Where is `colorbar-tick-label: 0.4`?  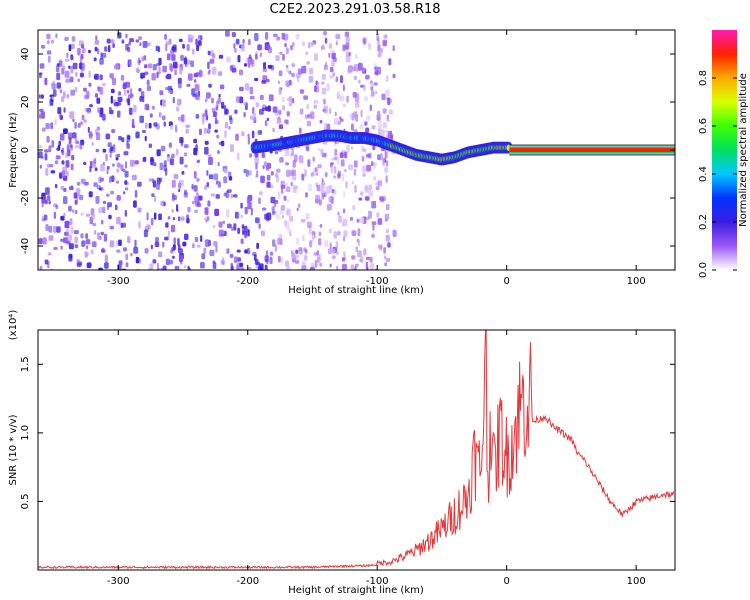
colorbar-tick-label: 0.4 is located at coordinates (703, 174).